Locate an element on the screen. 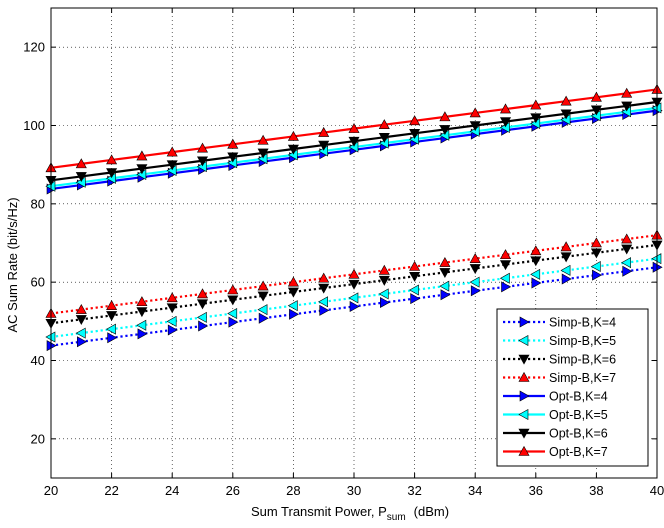 The image size is (664, 528). legend-label: Opt-B,K=5 is located at coordinates (578, 415).